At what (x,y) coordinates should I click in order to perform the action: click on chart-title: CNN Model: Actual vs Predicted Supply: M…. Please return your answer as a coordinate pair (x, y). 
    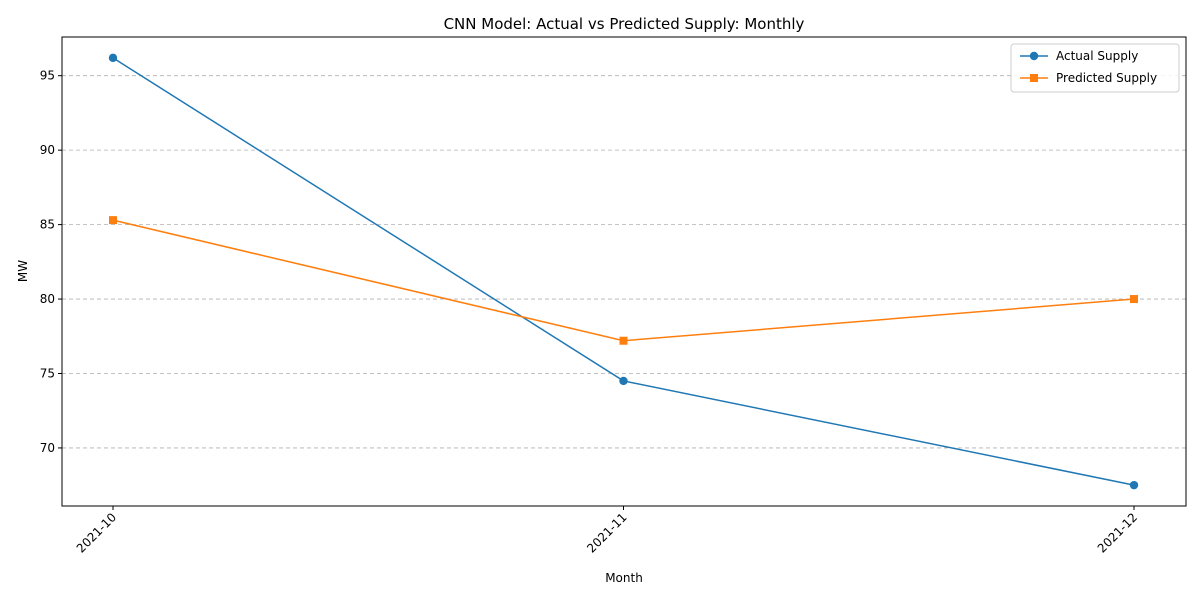
    Looking at the image, I should click on (624, 24).